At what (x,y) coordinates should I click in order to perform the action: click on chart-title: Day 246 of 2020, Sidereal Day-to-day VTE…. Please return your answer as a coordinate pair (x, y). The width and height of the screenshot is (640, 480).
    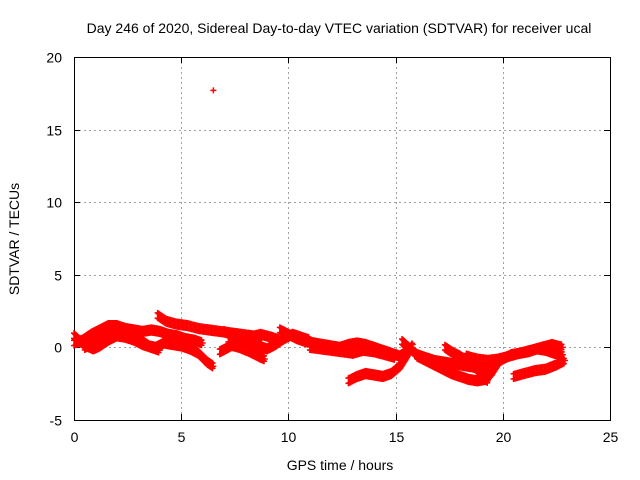
    Looking at the image, I should click on (339, 28).